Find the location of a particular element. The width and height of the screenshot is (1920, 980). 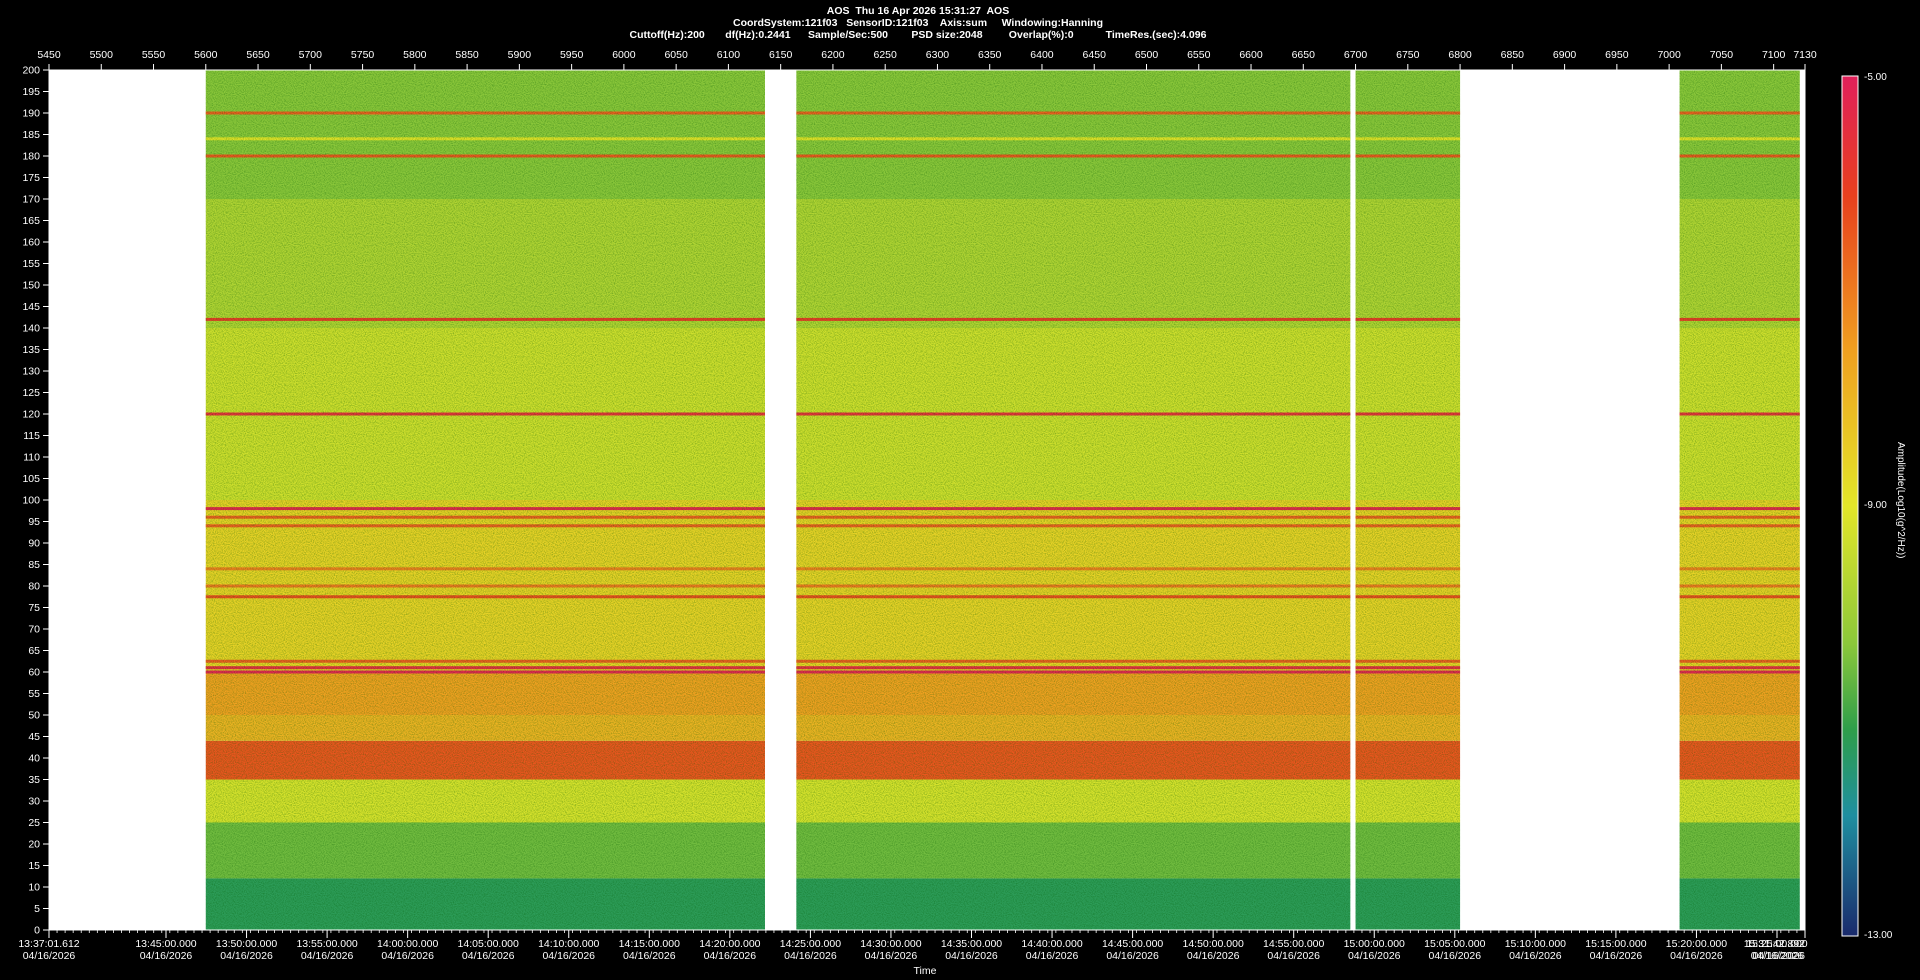

y-axis-tick-label: 40 is located at coordinates (34, 759).